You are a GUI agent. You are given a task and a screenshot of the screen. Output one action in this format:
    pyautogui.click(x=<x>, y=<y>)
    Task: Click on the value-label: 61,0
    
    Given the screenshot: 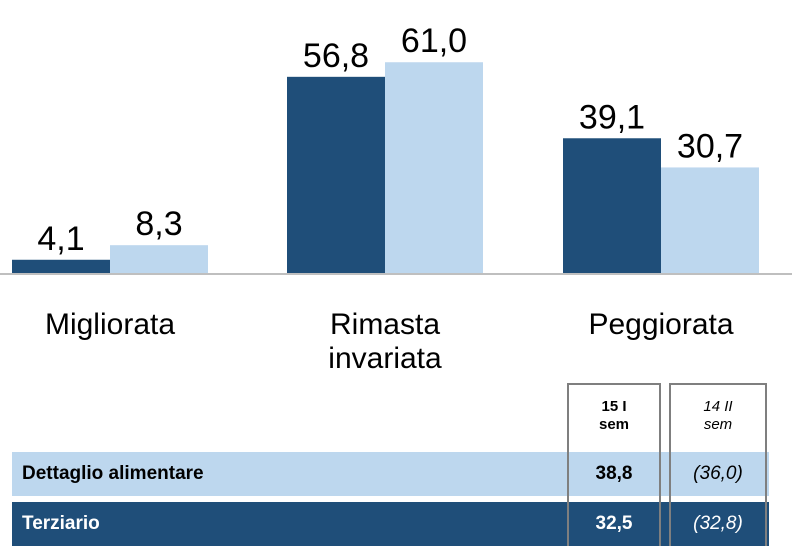 What is the action you would take?
    pyautogui.click(x=434, y=41)
    